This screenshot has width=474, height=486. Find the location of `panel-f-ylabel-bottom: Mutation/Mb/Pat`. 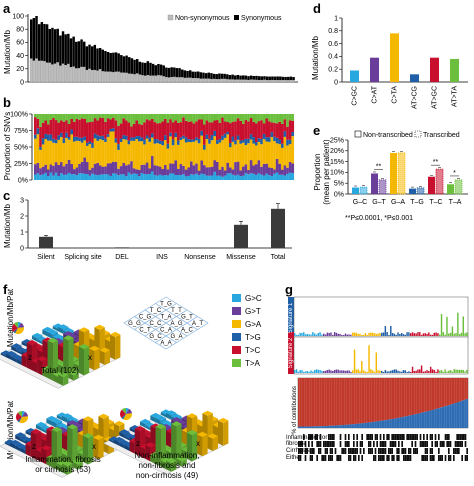

panel-f-ylabel-bottom: Mutation/Mb/Pat is located at coordinates (10, 429).